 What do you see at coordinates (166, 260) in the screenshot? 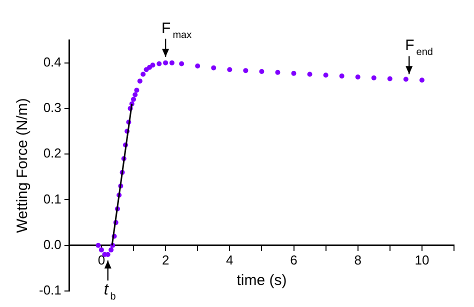
I see `x-tick-label: 2` at bounding box center [166, 260].